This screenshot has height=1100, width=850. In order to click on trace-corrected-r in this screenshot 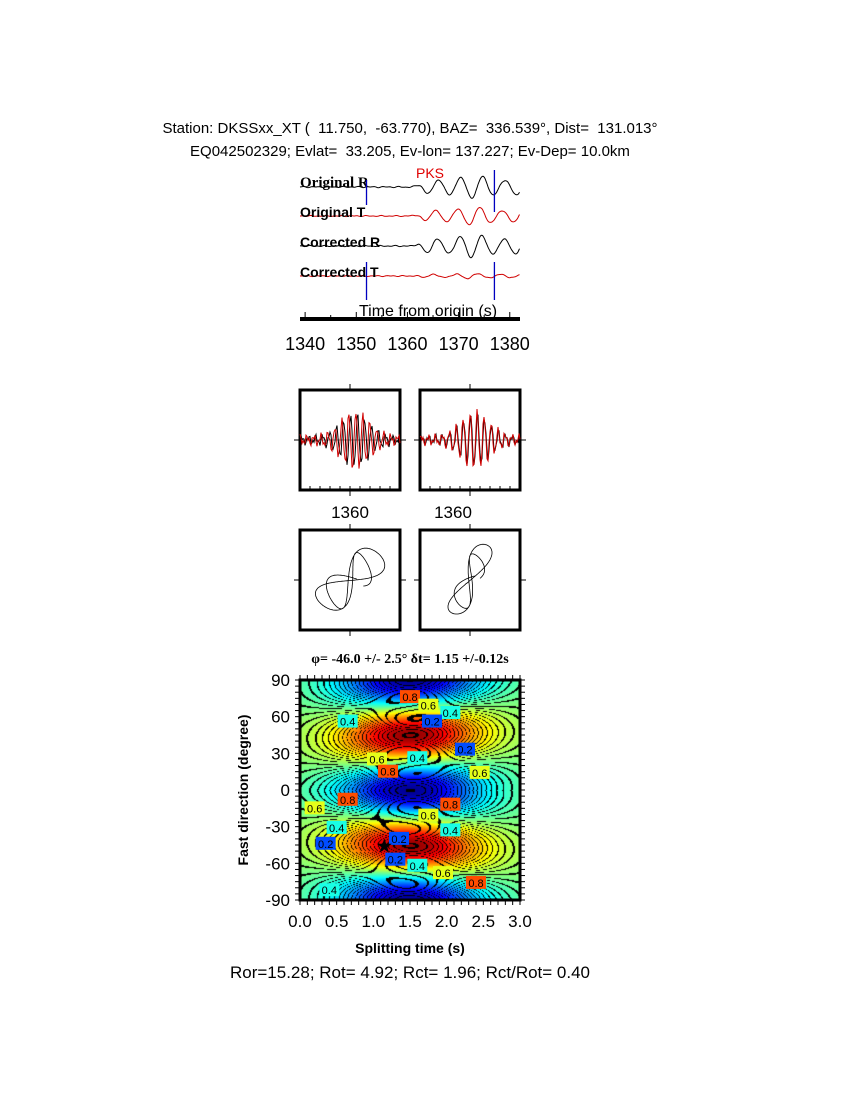, I will do `click(409, 246)`.